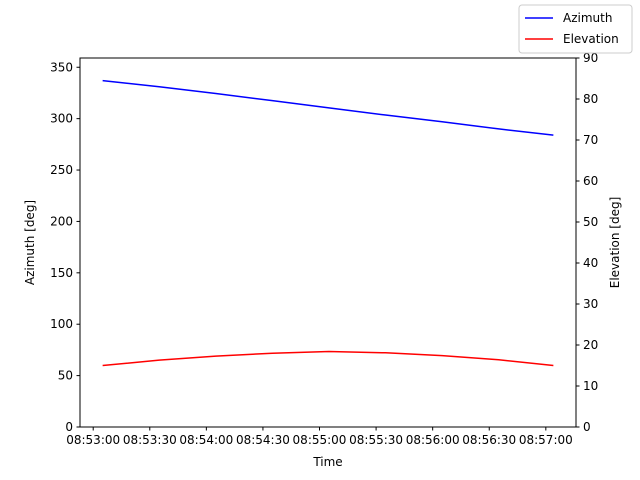  I want to click on x-tick-label: 08:56:00, so click(433, 440).